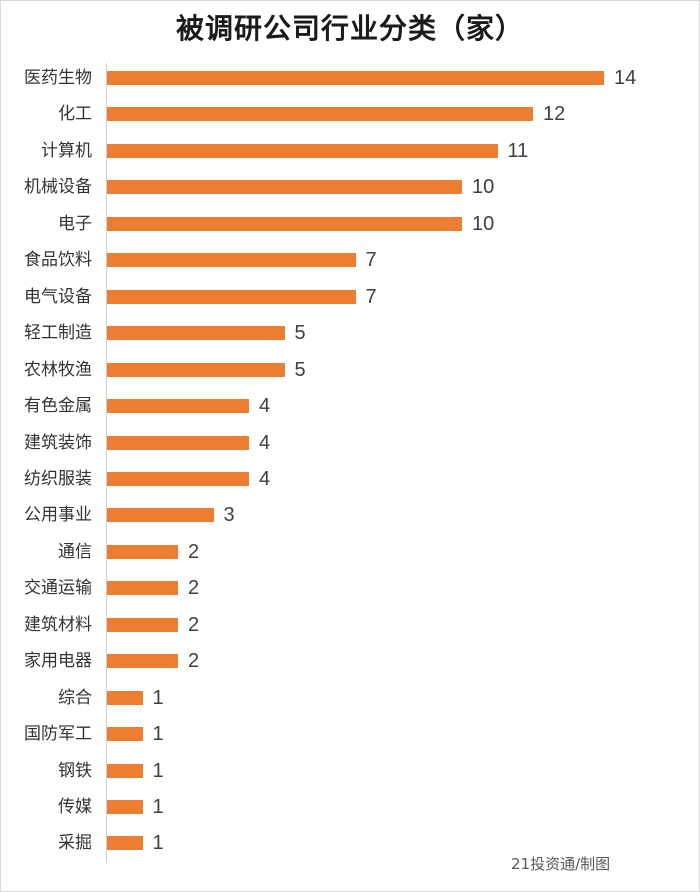  Describe the element at coordinates (75, 114) in the screenshot. I see `category-label: 化工` at that location.